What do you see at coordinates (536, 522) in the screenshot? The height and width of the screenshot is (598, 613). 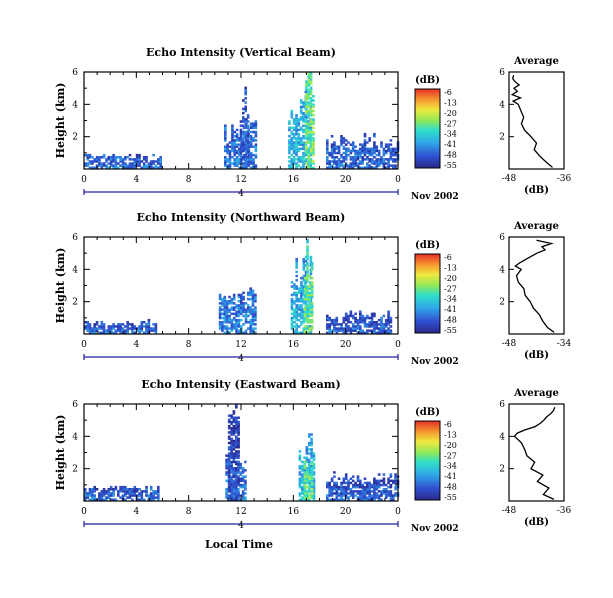 I see `average-x-label: (dB)` at bounding box center [536, 522].